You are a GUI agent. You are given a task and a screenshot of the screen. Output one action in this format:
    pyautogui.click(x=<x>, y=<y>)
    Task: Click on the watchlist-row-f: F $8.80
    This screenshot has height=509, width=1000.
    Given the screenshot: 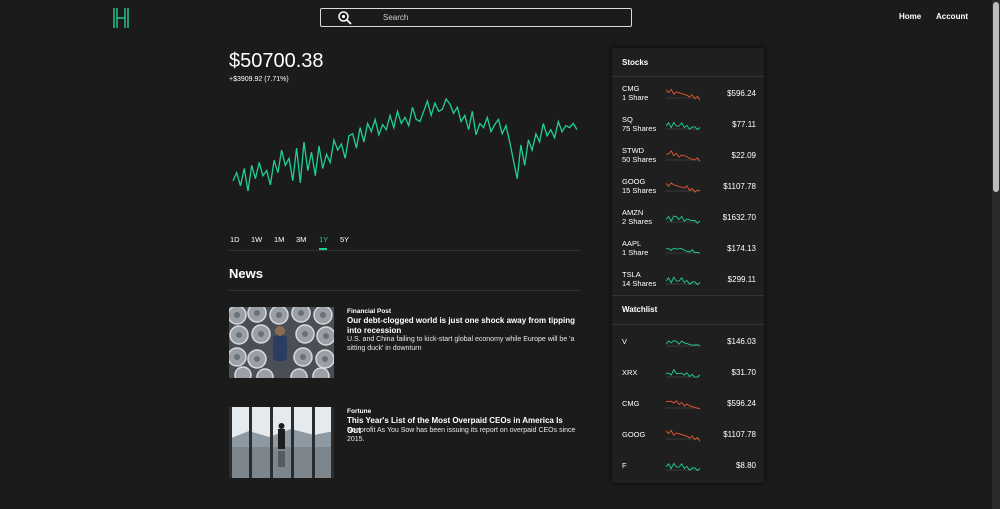 What is the action you would take?
    pyautogui.click(x=688, y=468)
    